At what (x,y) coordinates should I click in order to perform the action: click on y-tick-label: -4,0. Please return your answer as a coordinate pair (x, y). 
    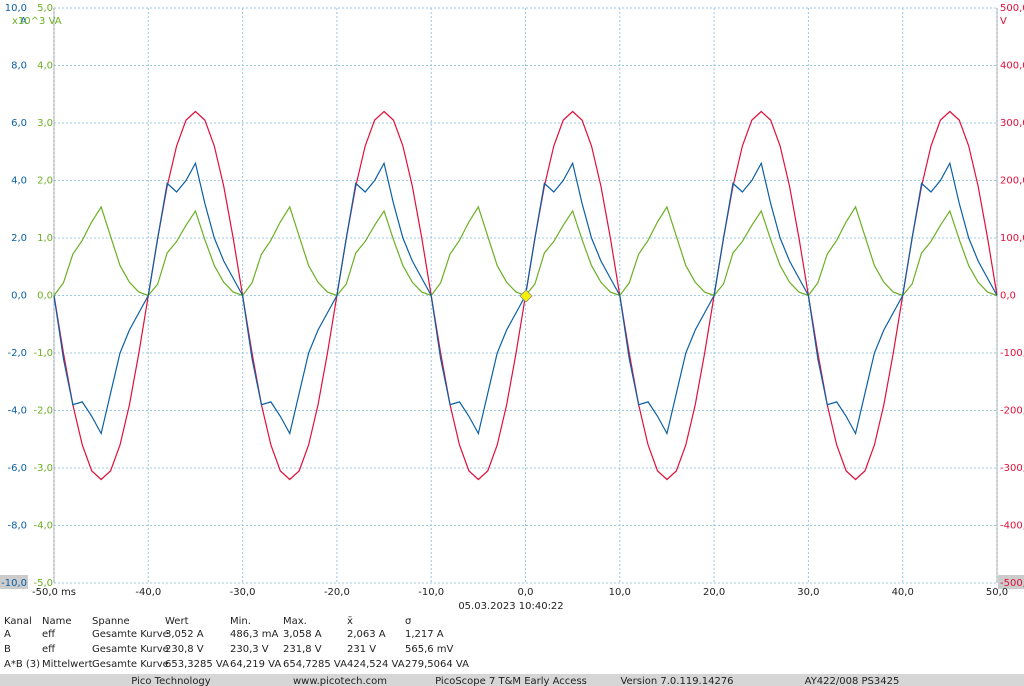
    Looking at the image, I should click on (17, 411).